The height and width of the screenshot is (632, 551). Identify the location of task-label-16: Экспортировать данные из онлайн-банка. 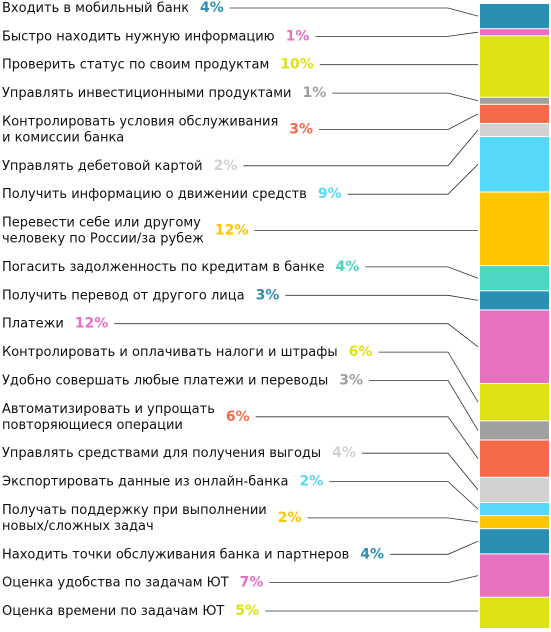
(145, 482).